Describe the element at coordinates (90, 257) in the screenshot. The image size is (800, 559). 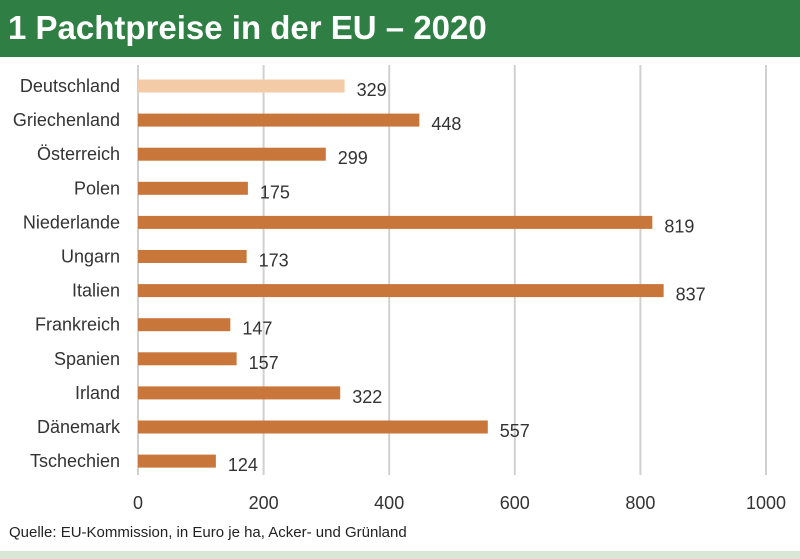
I see `category-label: Ungarn` at that location.